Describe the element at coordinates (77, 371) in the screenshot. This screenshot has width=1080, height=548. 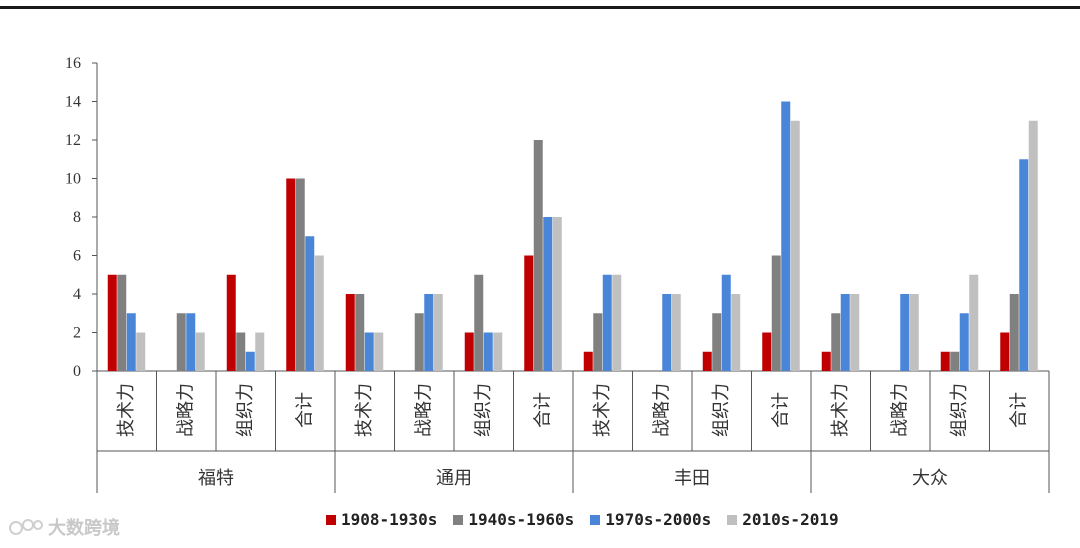
I see `y-tick-label: 0` at that location.